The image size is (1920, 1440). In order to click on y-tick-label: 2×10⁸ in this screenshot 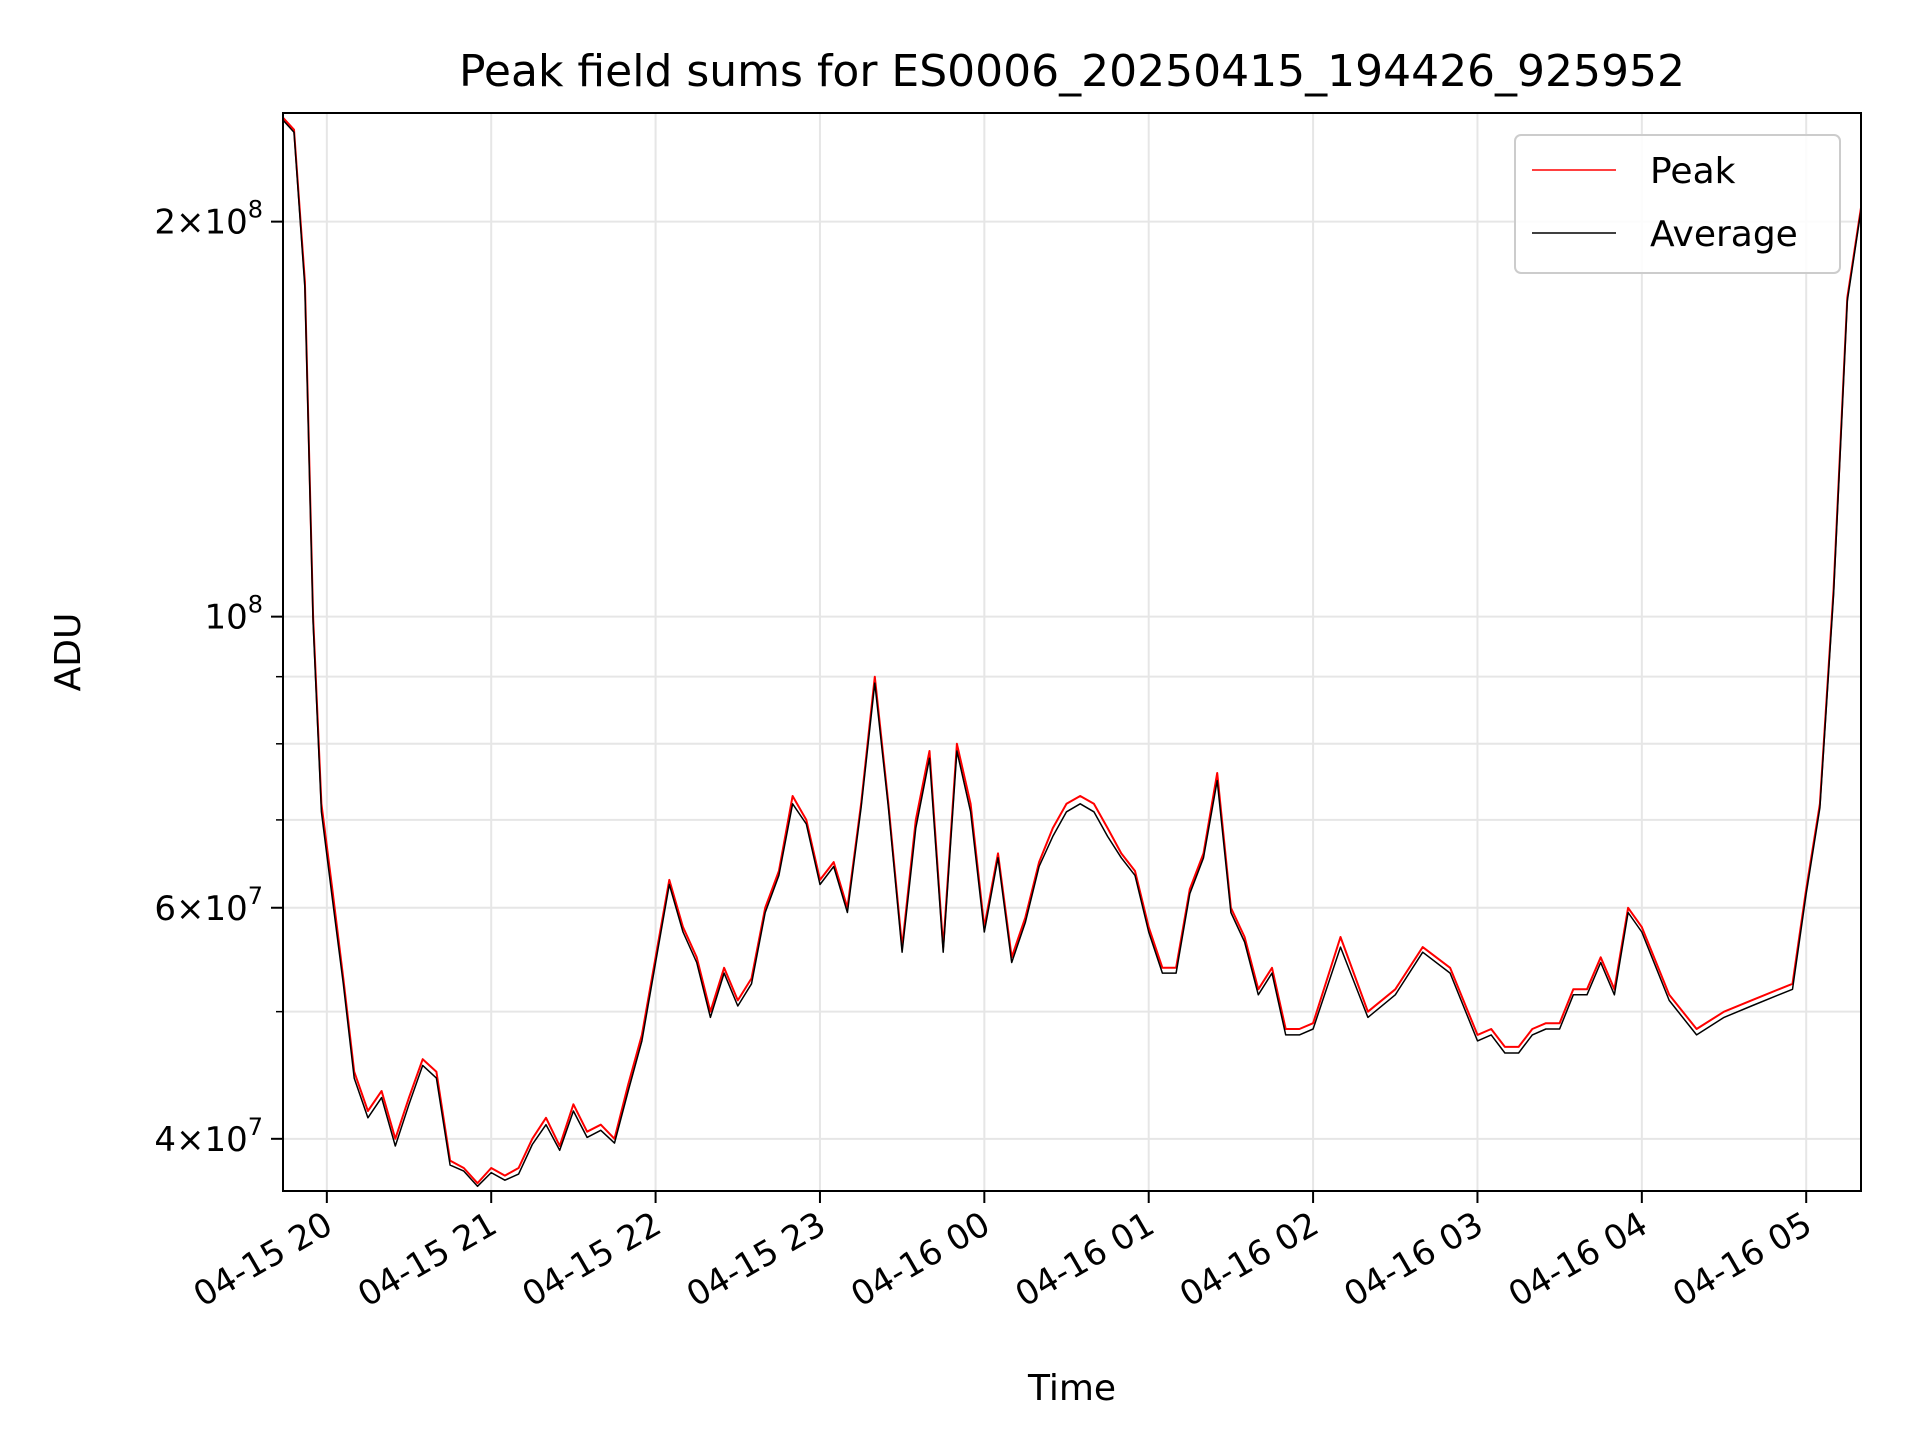, I will do `click(208, 219)`.